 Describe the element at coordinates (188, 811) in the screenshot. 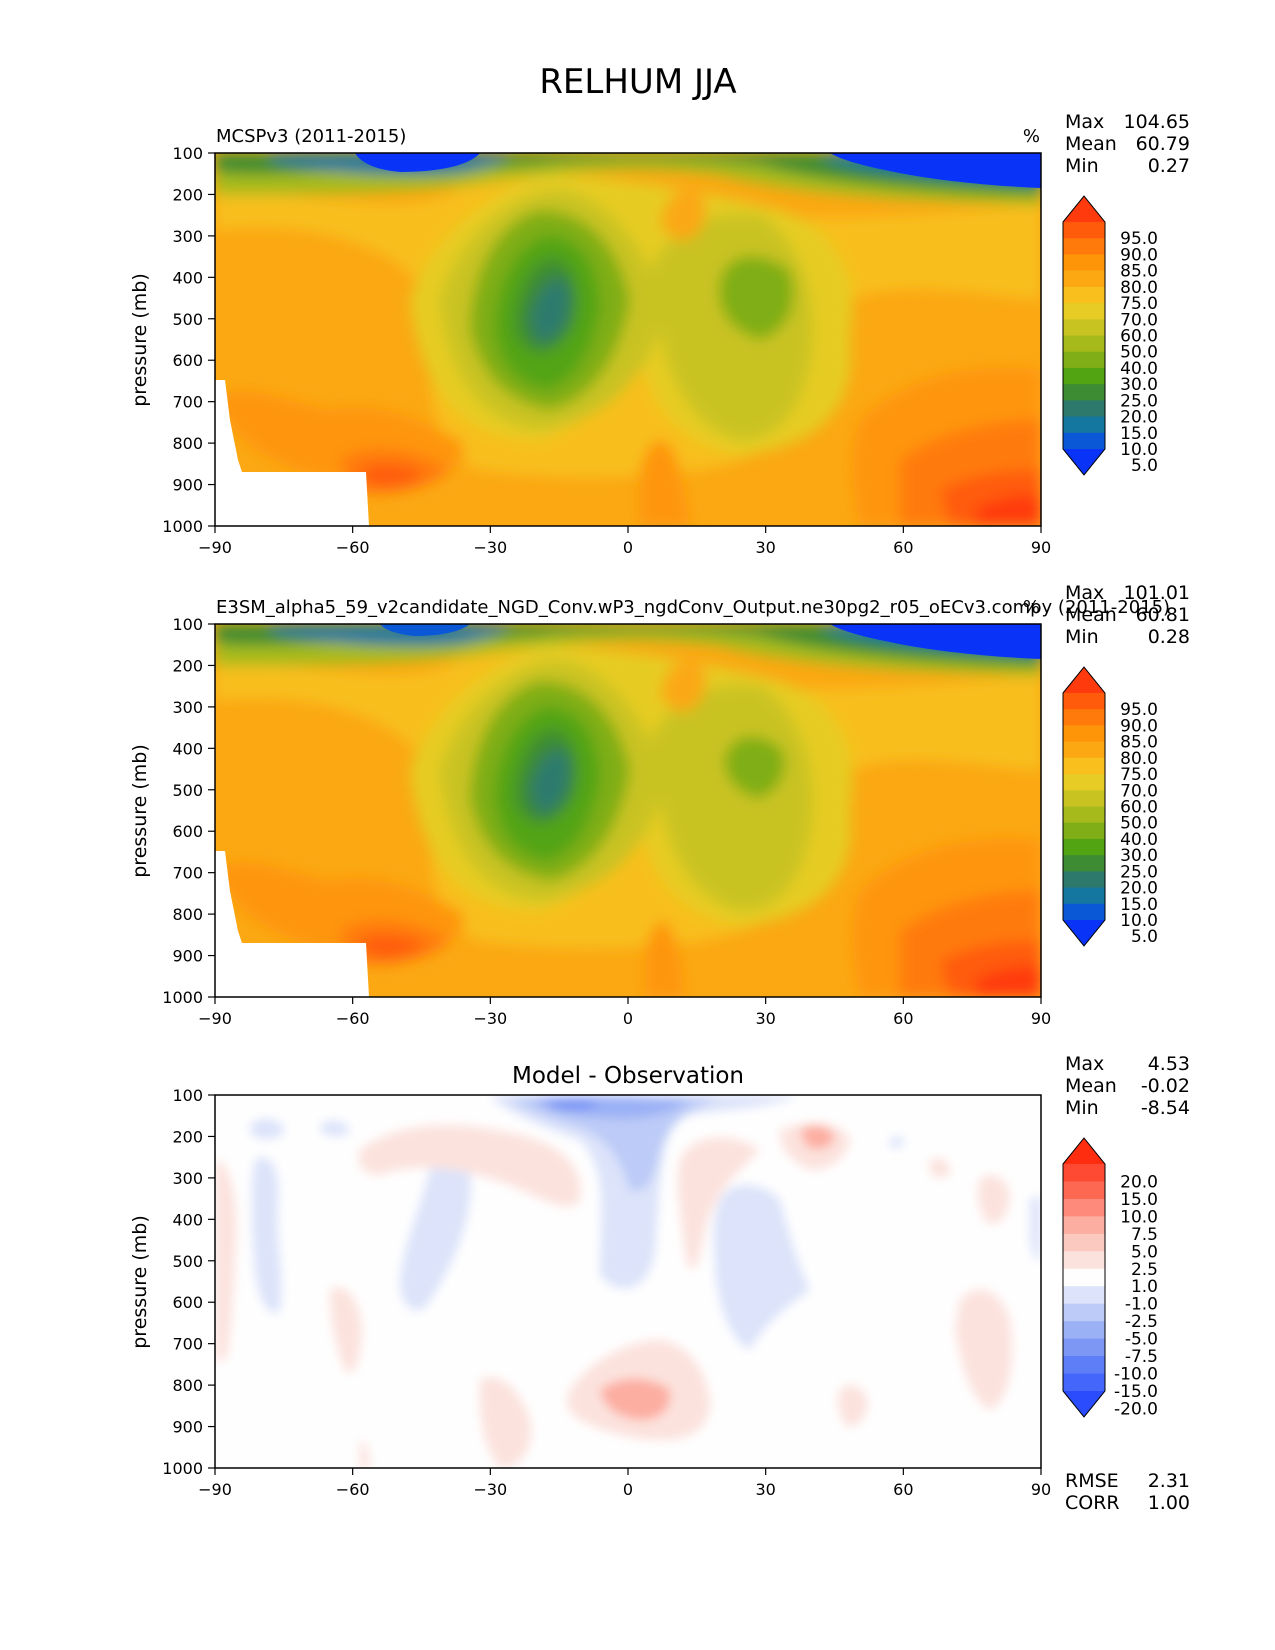

I see `test-y-ticks: 100 200 300 400 500 600 700 800 900 1000` at that location.